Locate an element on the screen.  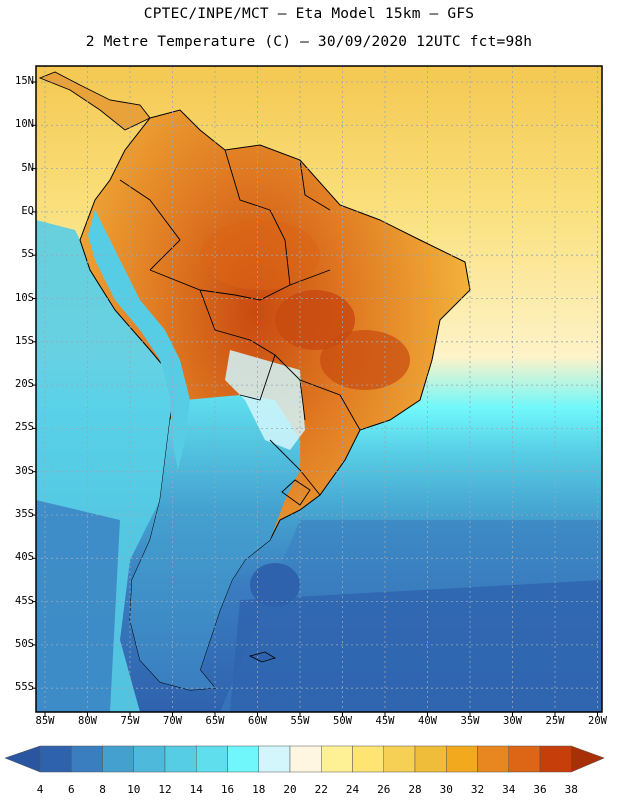
colorbar-tick-label: 10 is located at coordinates (134, 789).